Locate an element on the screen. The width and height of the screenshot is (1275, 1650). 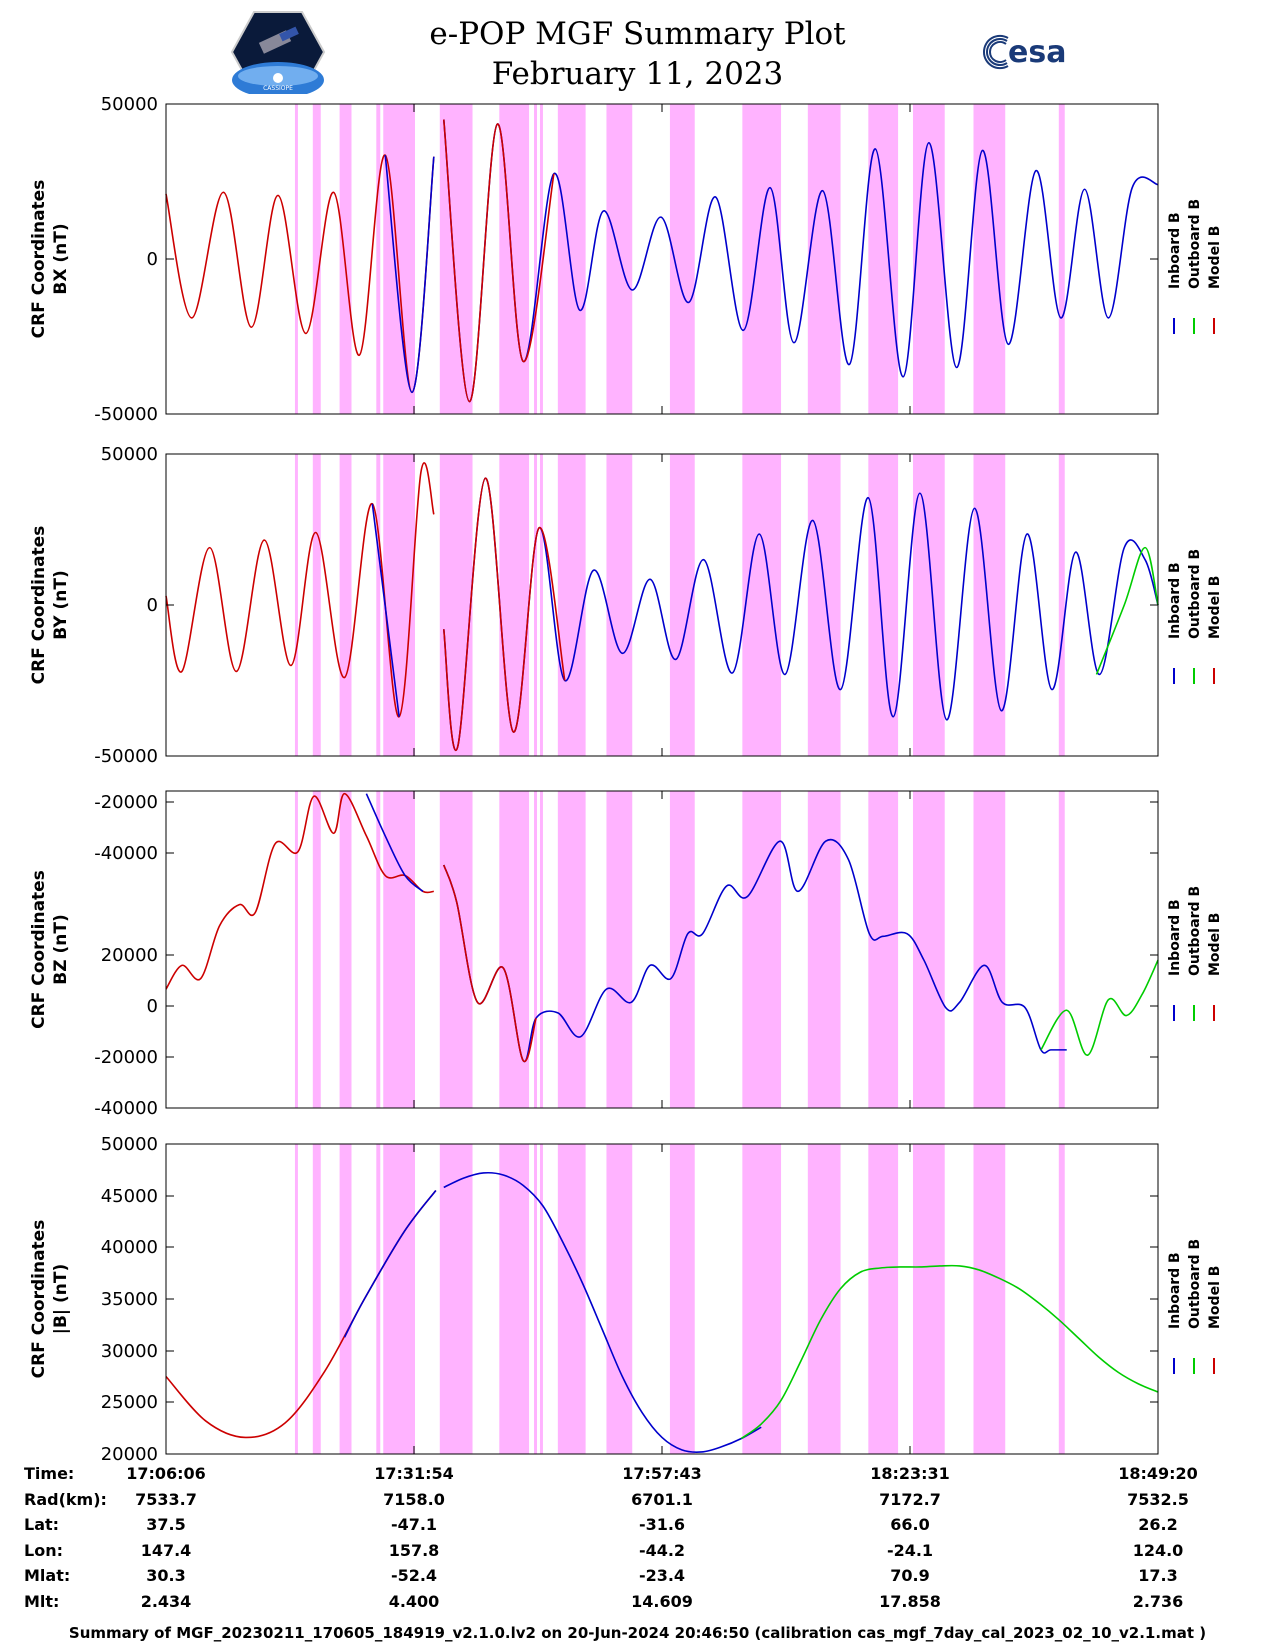
orbit-value: -23.4 is located at coordinates (662, 1575).